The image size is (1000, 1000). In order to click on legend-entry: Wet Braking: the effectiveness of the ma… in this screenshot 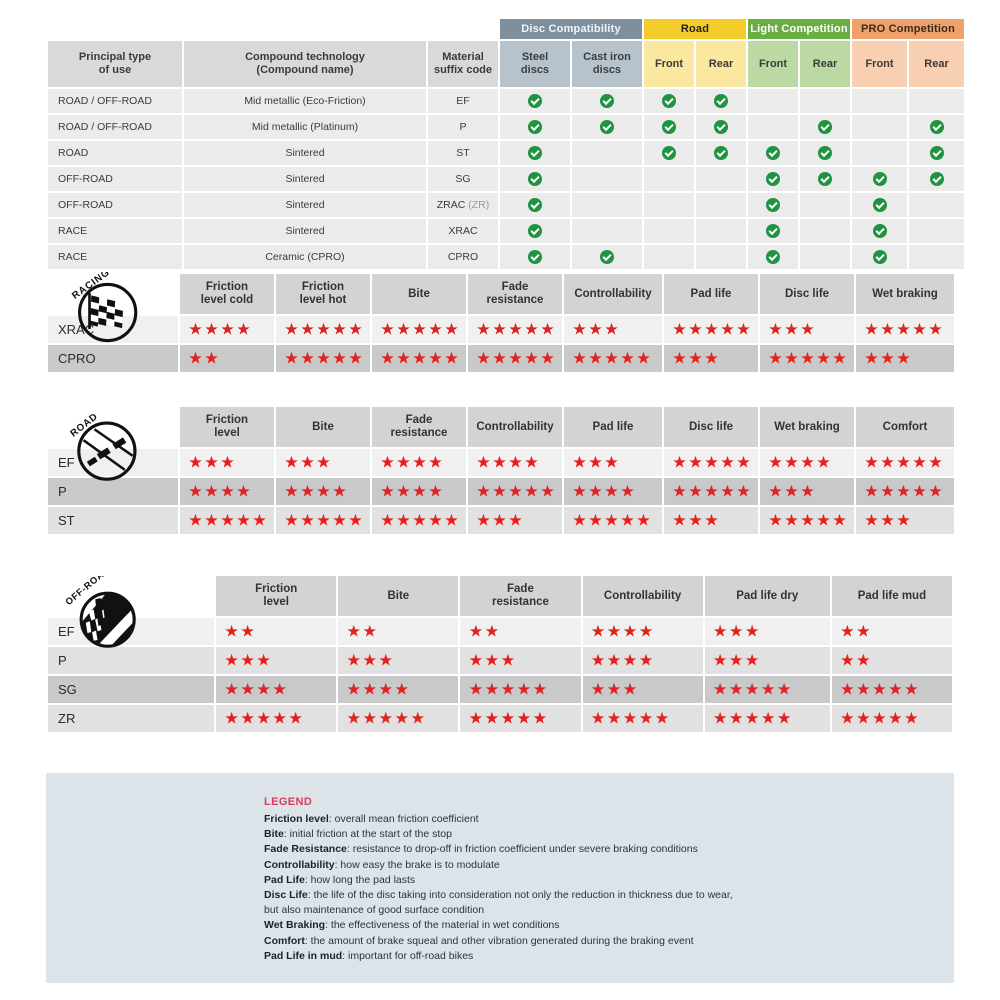, I will do `click(412, 925)`.